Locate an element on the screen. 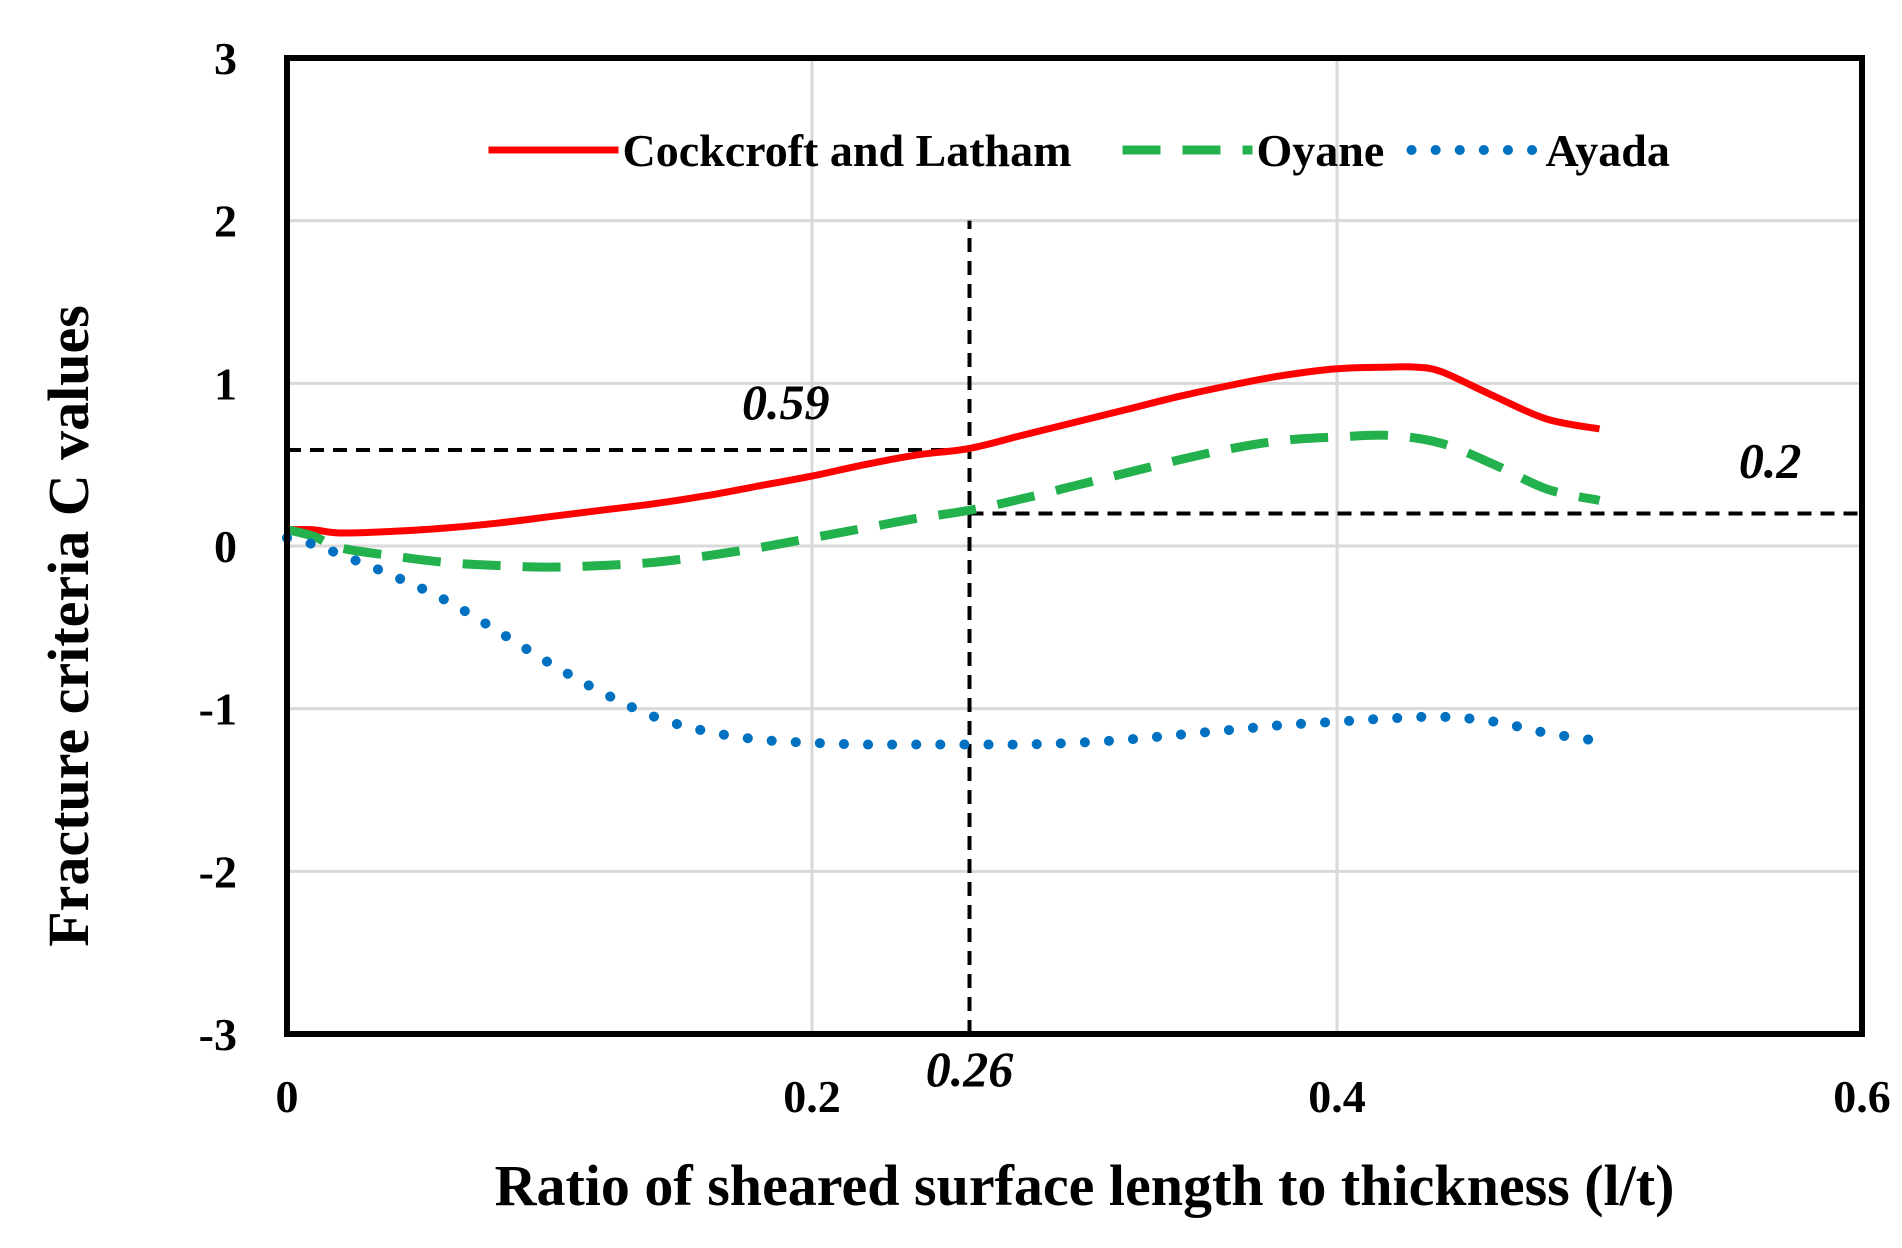 This screenshot has width=1902, height=1248. legend-label: Oyane is located at coordinates (1321, 150).